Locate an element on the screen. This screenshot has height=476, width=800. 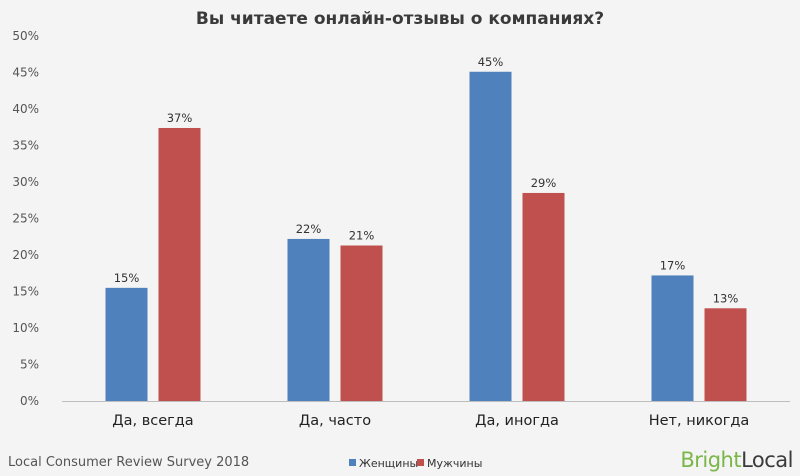
brand-name-bright: Bright is located at coordinates (710, 460).